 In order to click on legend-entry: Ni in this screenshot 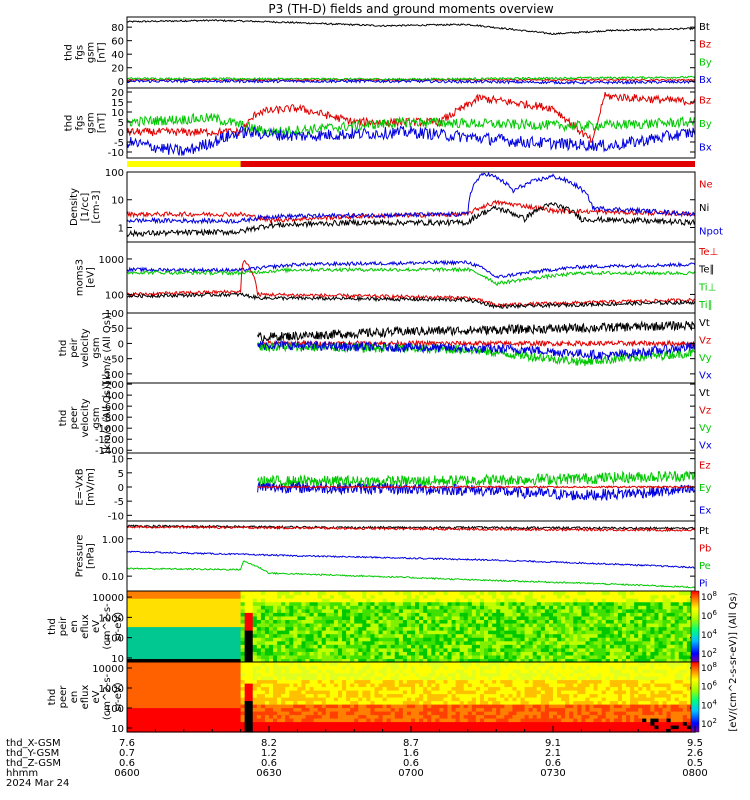, I will do `click(704, 208)`.